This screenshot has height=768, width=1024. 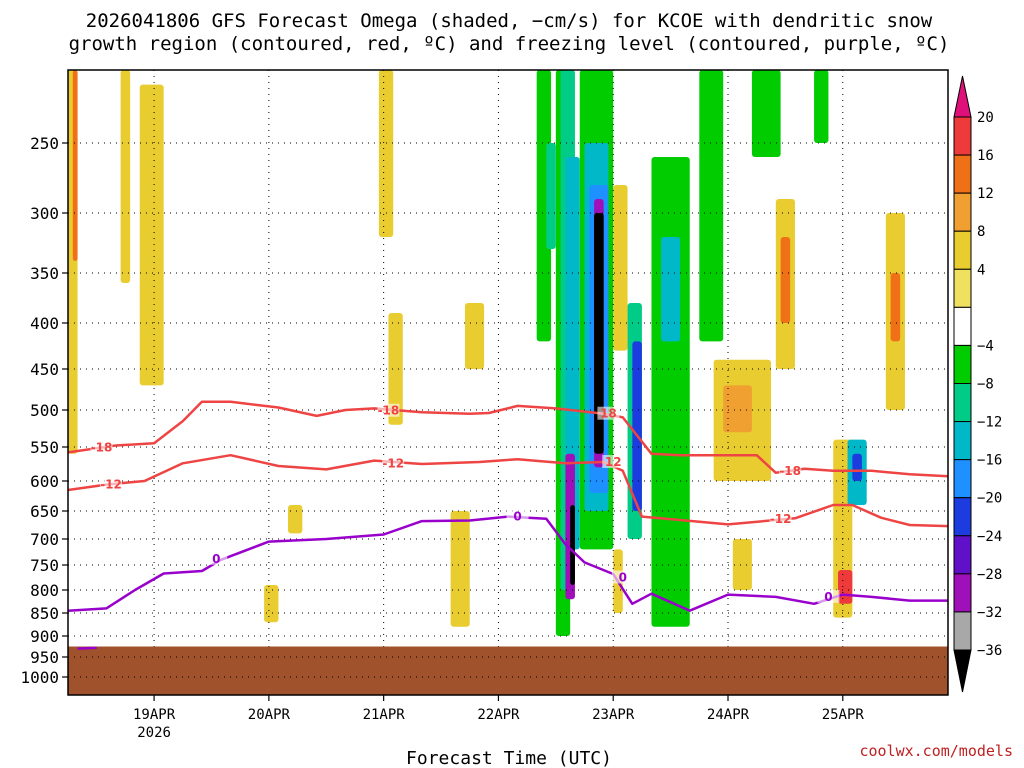 What do you see at coordinates (989, 651) in the screenshot?
I see `colorbar-label: −36` at bounding box center [989, 651].